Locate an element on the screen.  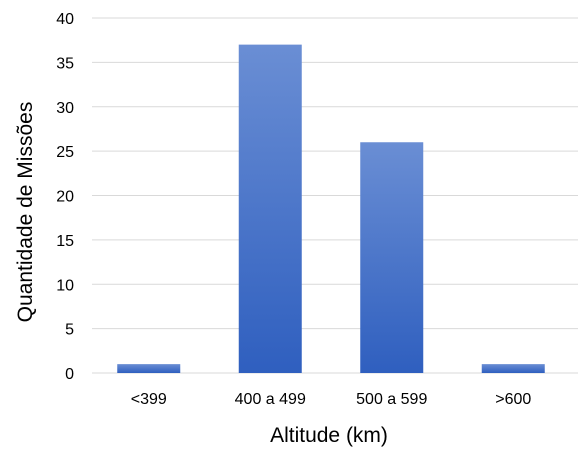
x-tick-label: 500 a 599 is located at coordinates (391, 399).